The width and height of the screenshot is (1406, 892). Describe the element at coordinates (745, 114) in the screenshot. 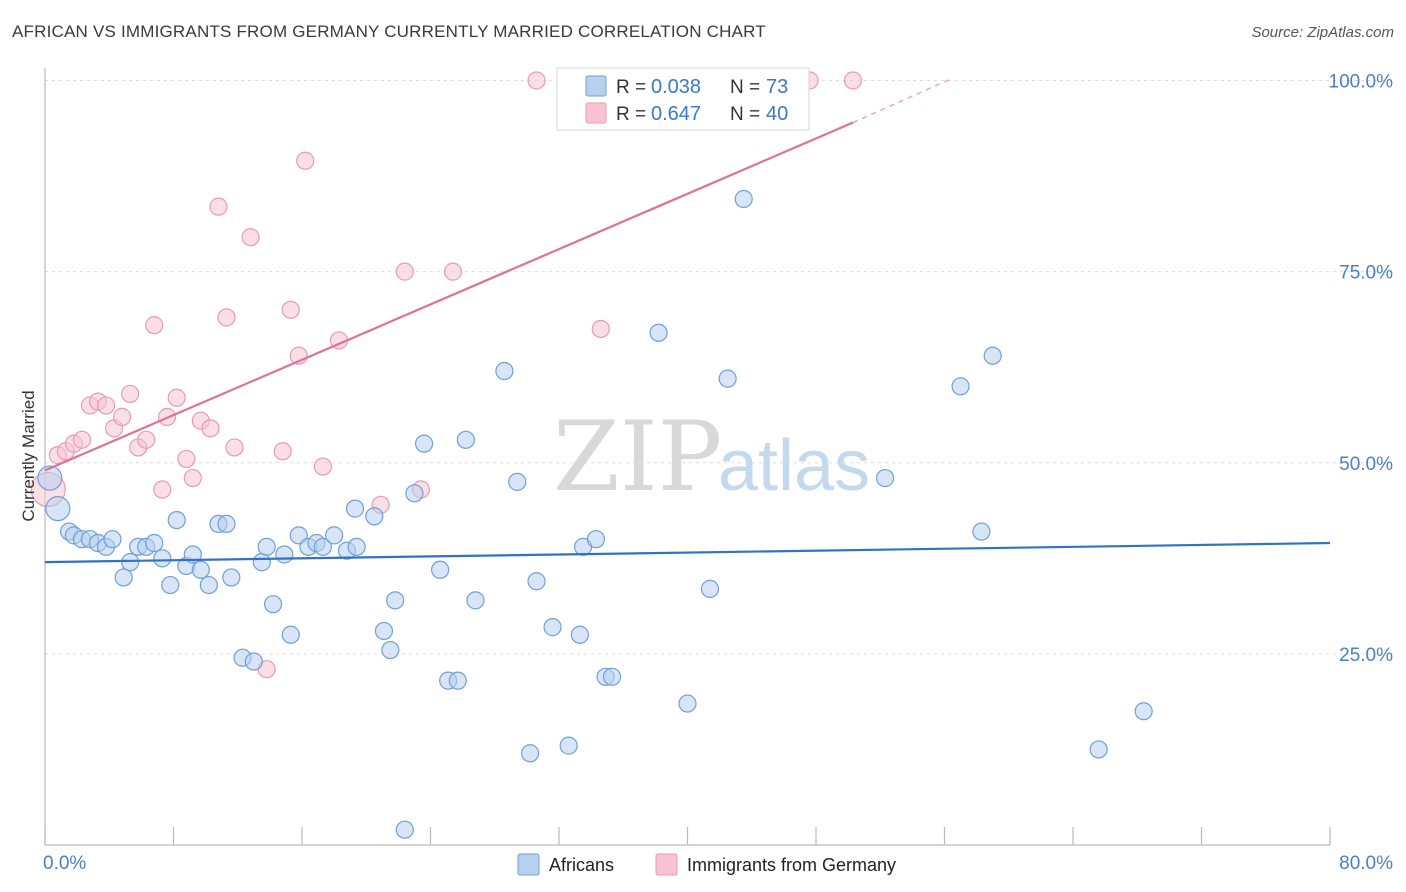

I see `legend-pink-n-label: N =` at that location.